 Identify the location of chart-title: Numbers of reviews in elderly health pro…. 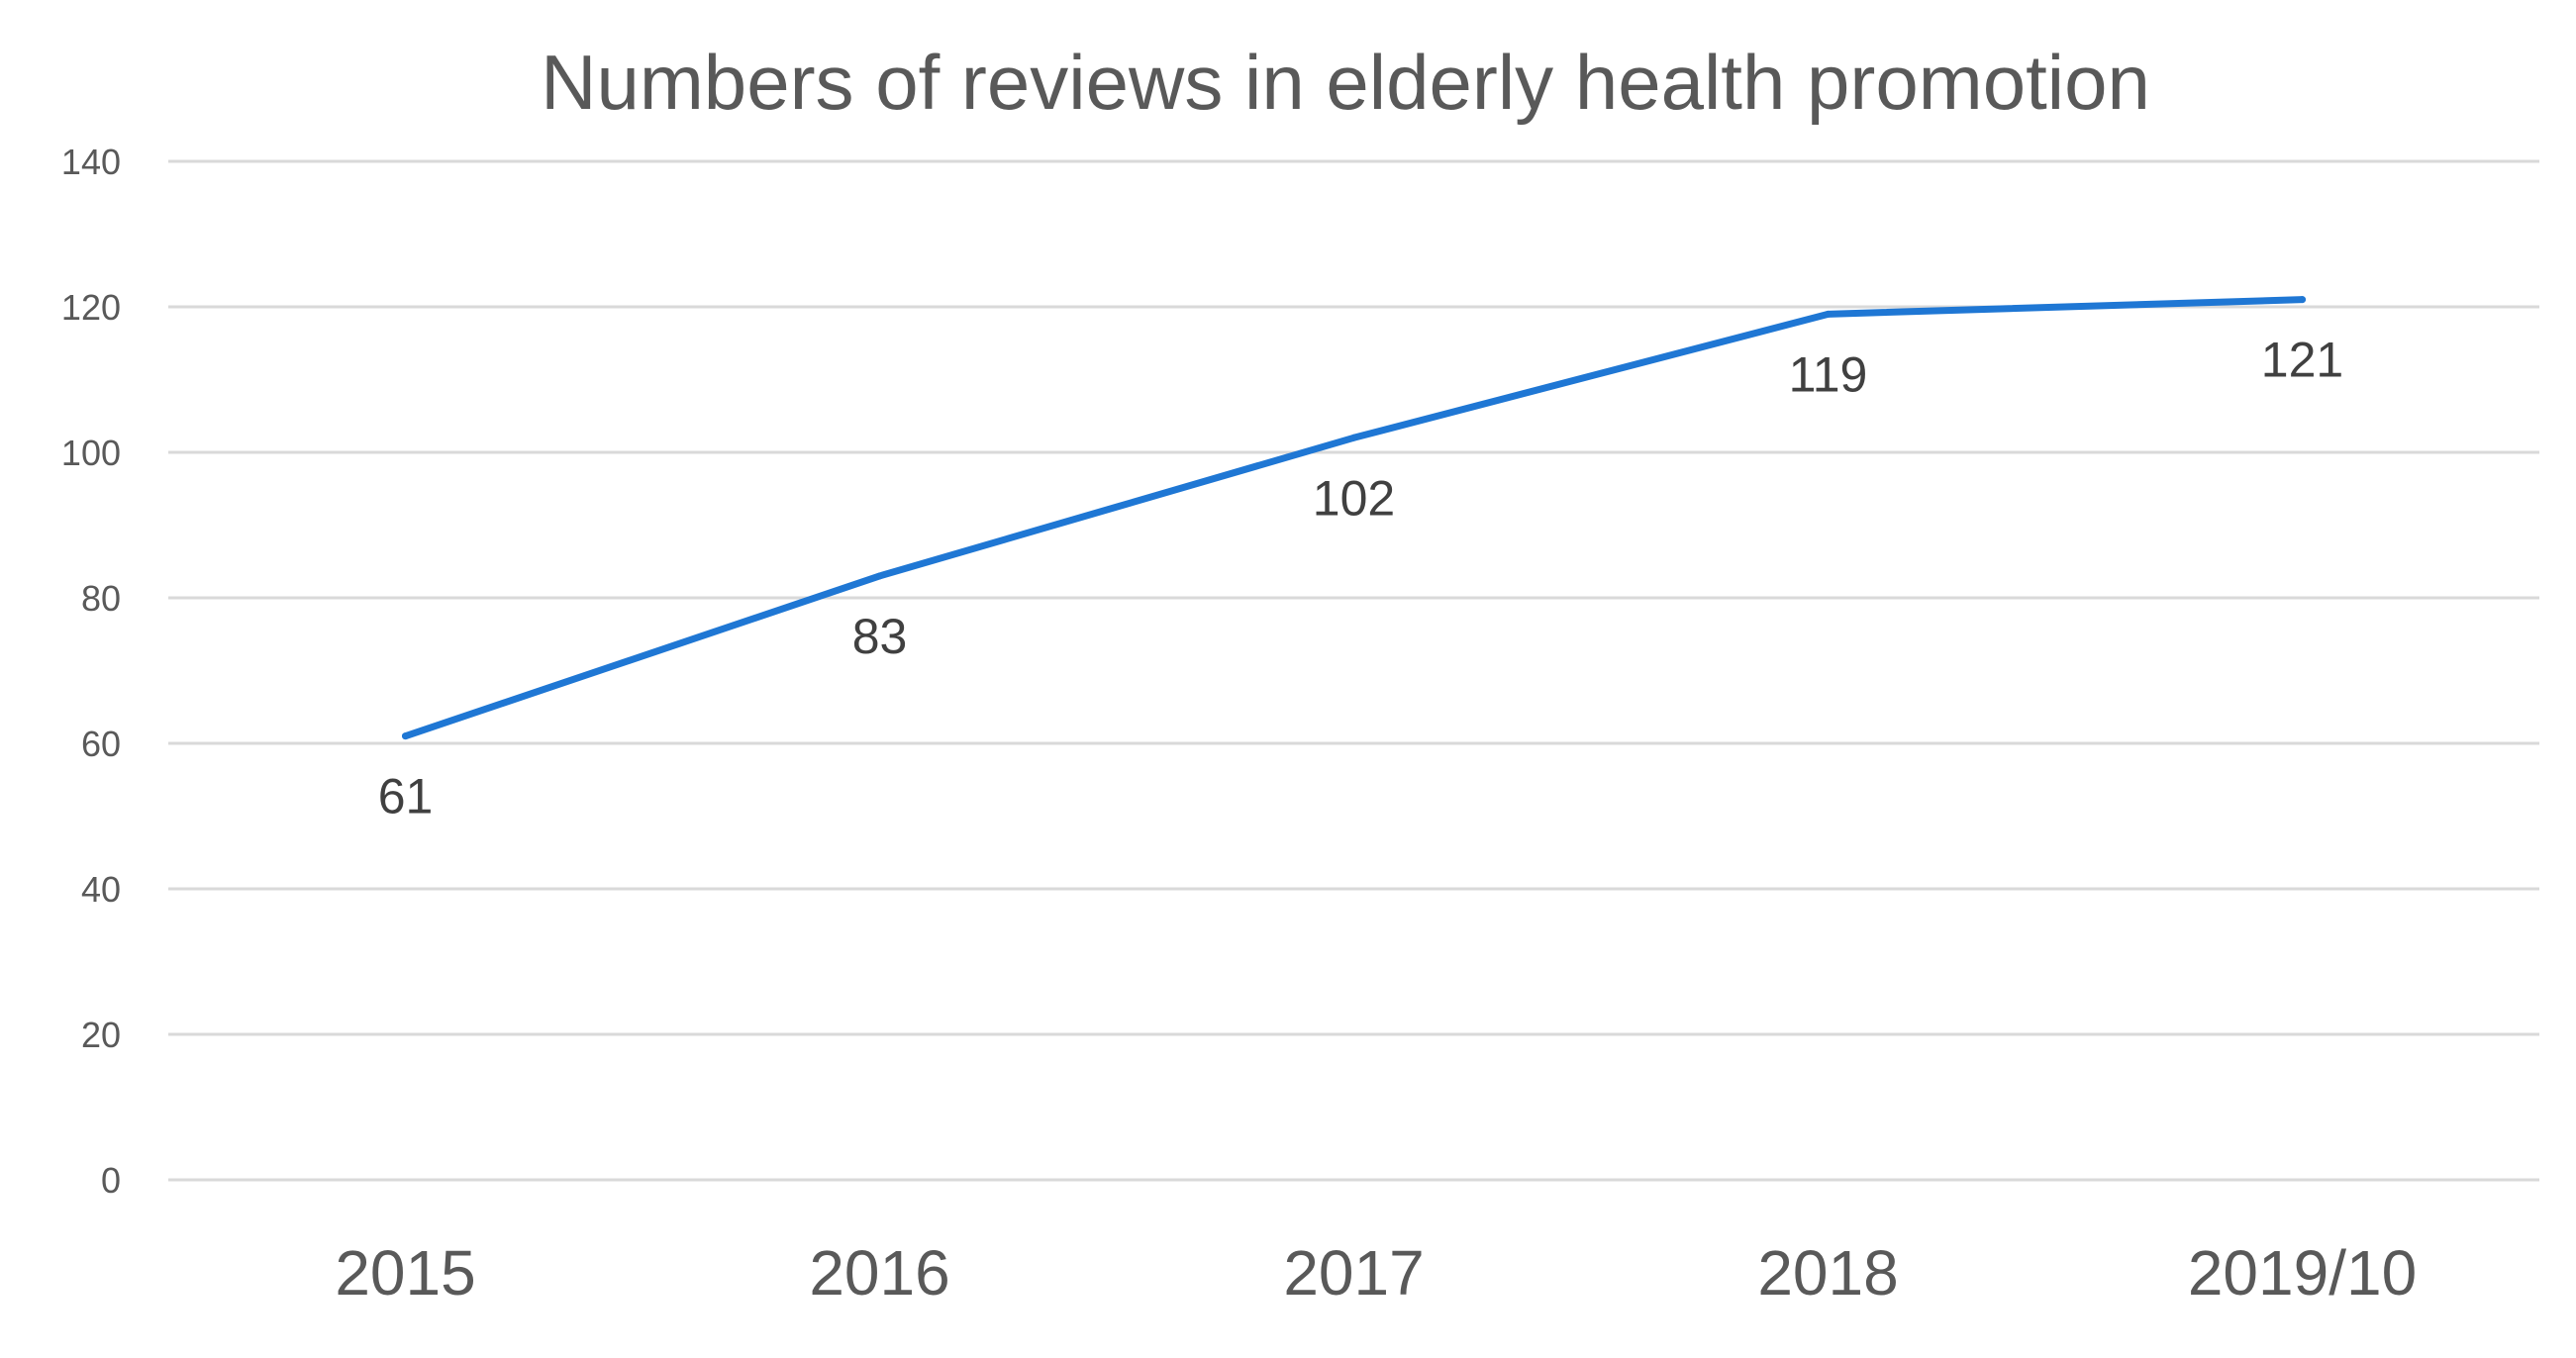
(1346, 82).